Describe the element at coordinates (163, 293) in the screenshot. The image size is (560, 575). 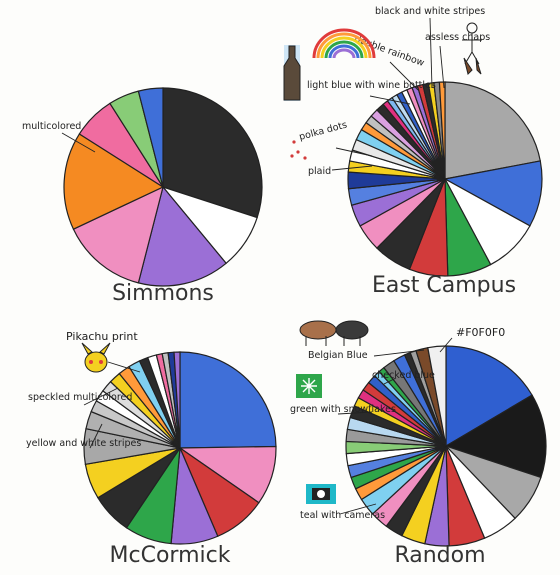
I see `chart-title-simmons: Simmons` at that location.